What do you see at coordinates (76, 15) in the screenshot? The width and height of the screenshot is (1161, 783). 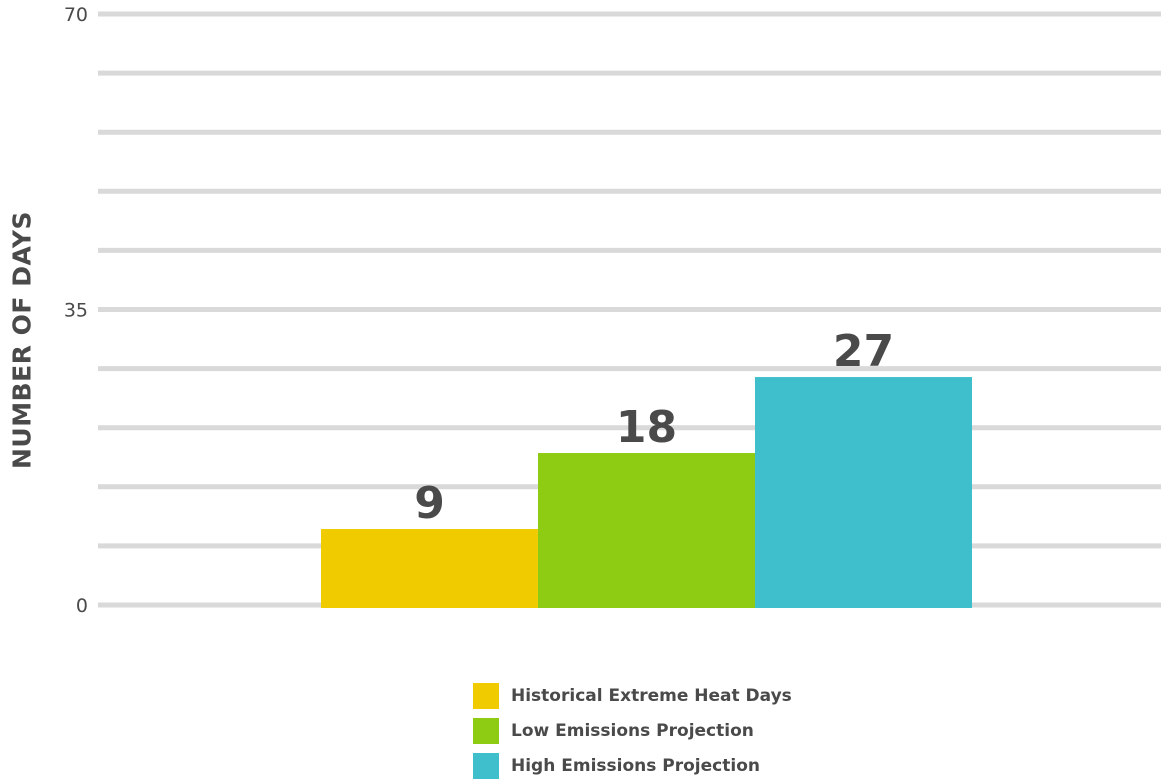 I see `y-tick-label: 70` at bounding box center [76, 15].